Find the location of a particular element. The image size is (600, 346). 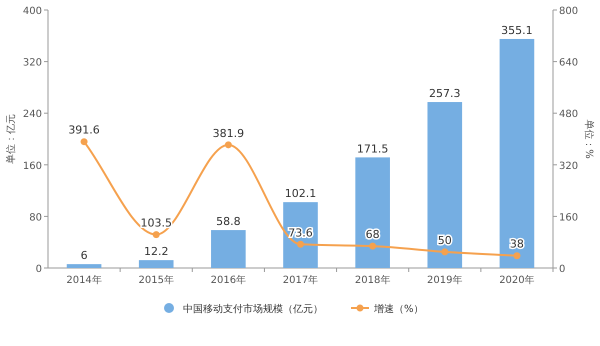

y-tick-label: 320 is located at coordinates (32, 63).